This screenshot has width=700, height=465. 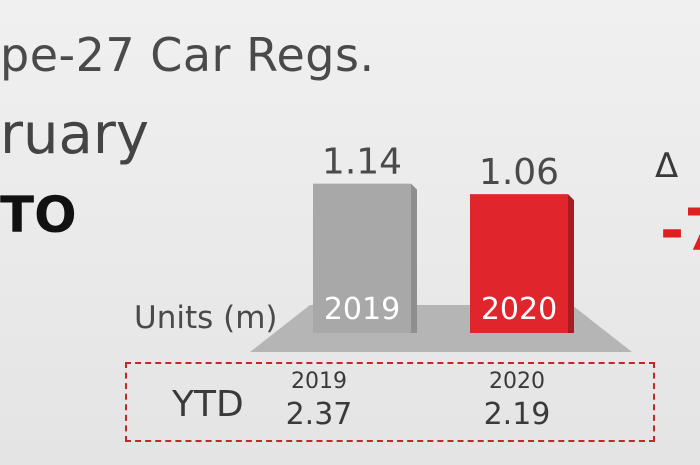 I want to click on ytd-column-2019: 2019 2.37, so click(x=319, y=401).